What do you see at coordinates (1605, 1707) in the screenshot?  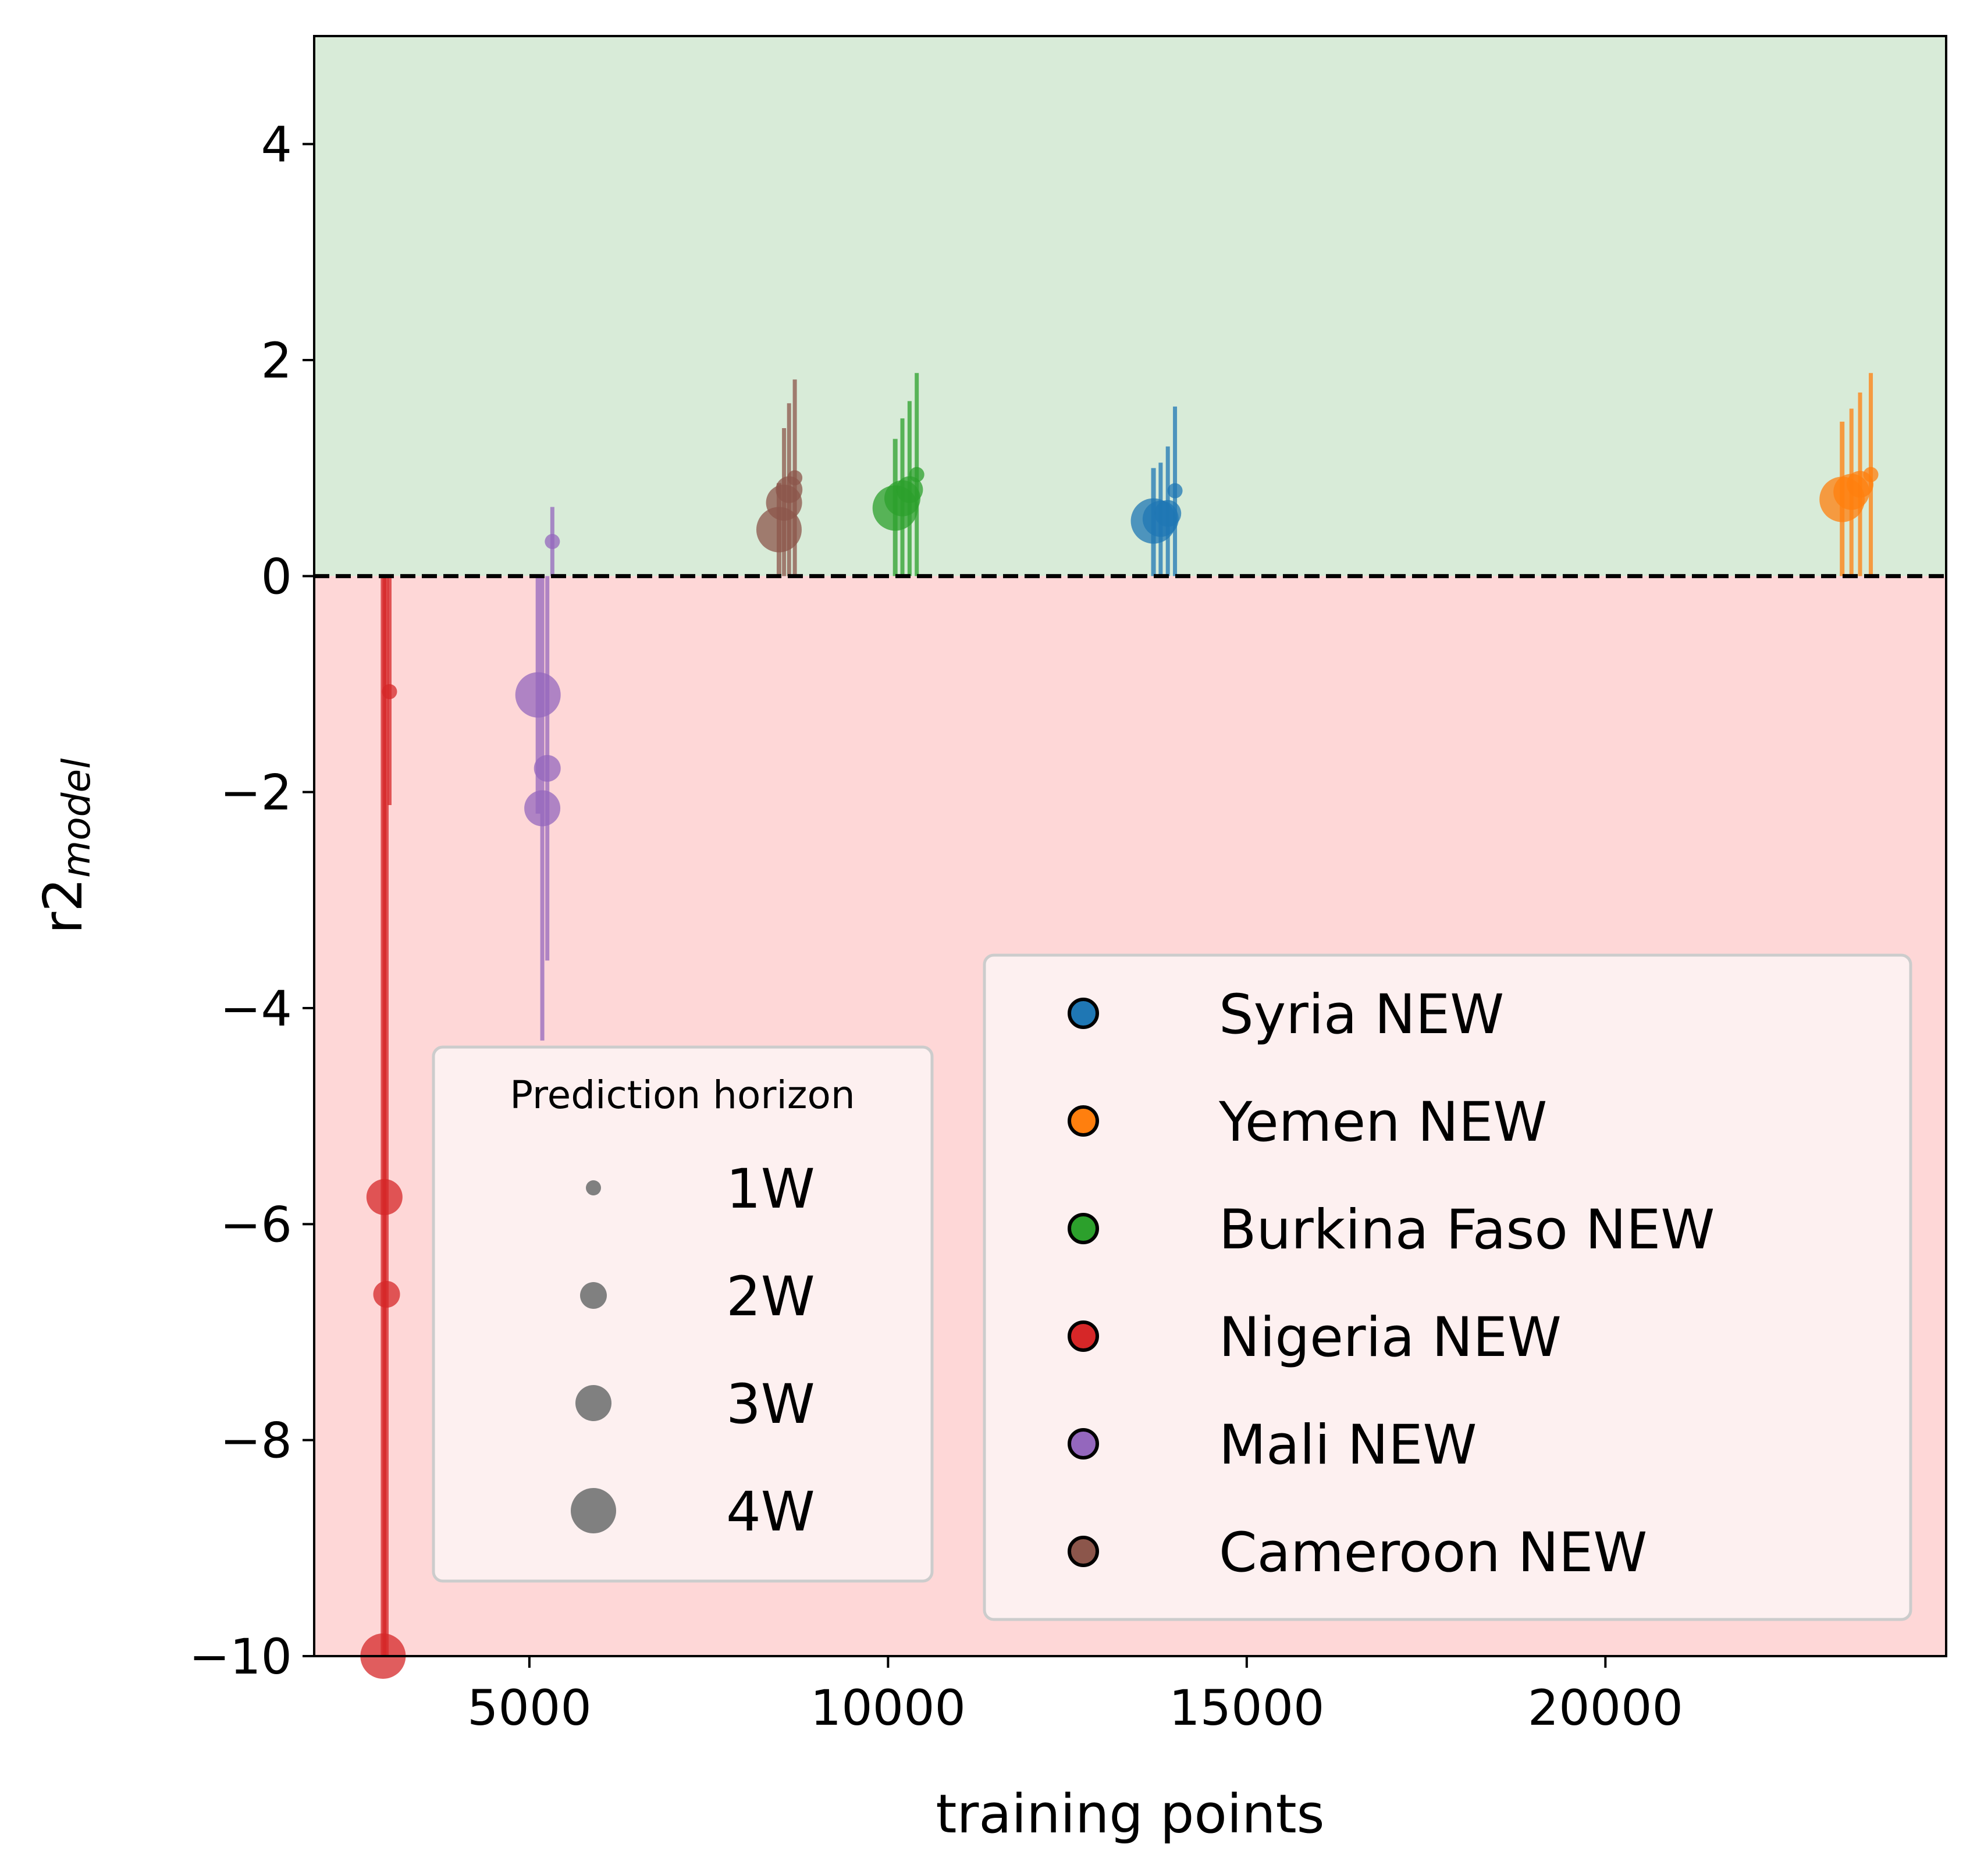 I see `x-tick-label: 20000` at bounding box center [1605, 1707].